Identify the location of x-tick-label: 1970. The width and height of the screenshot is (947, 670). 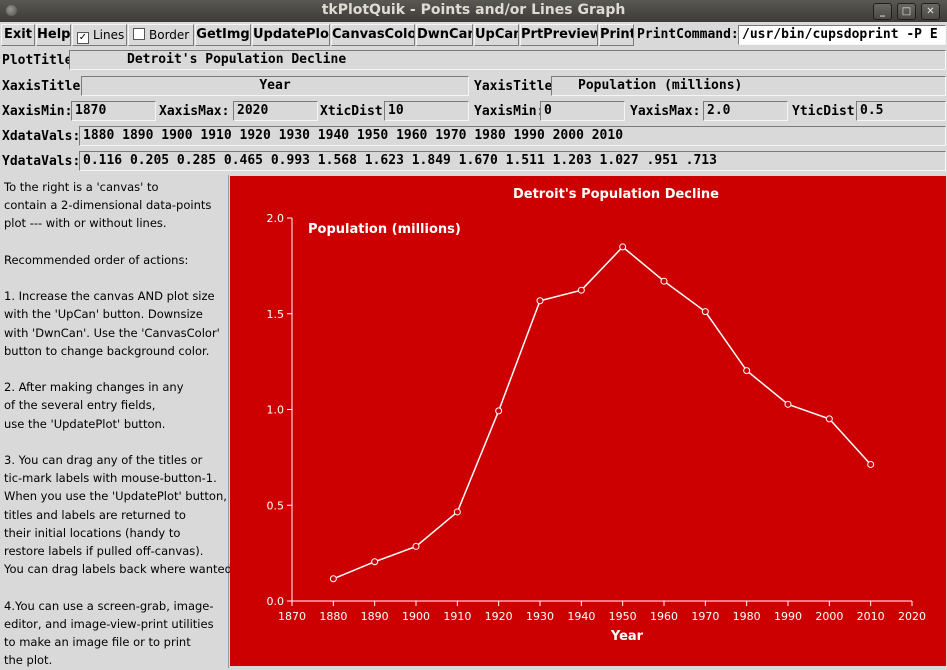
(705, 616).